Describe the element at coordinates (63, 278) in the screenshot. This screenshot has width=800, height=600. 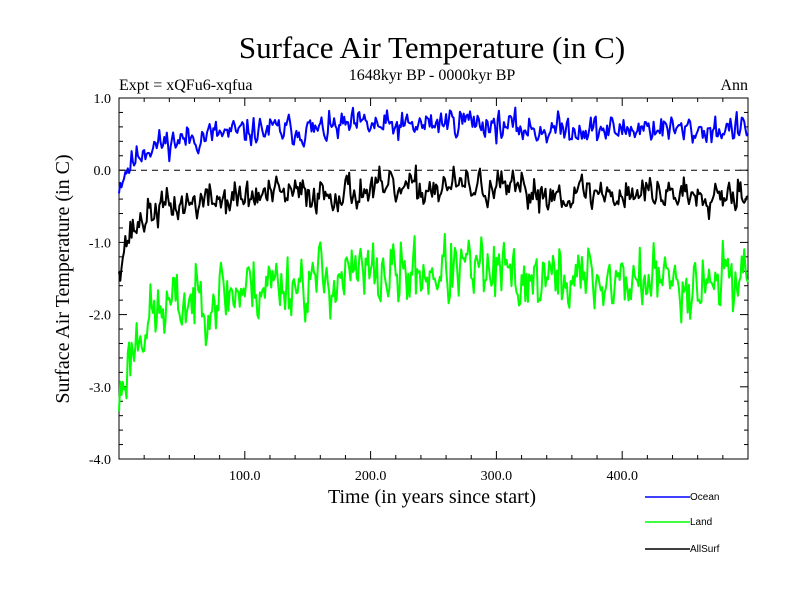
I see `y-axis-label: Surface Air Temperature (in C)` at that location.